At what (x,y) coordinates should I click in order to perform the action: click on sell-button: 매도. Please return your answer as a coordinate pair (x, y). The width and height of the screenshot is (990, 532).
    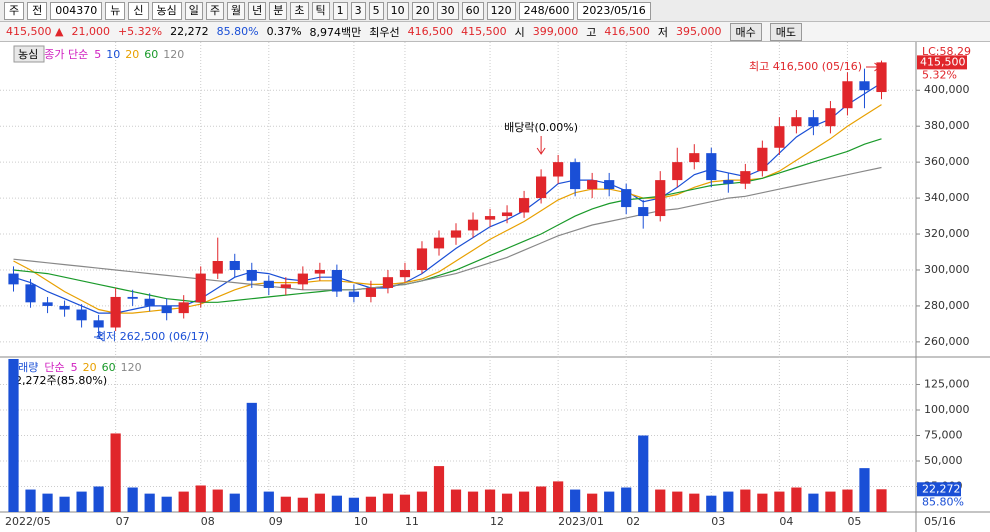
    Looking at the image, I should click on (786, 31).